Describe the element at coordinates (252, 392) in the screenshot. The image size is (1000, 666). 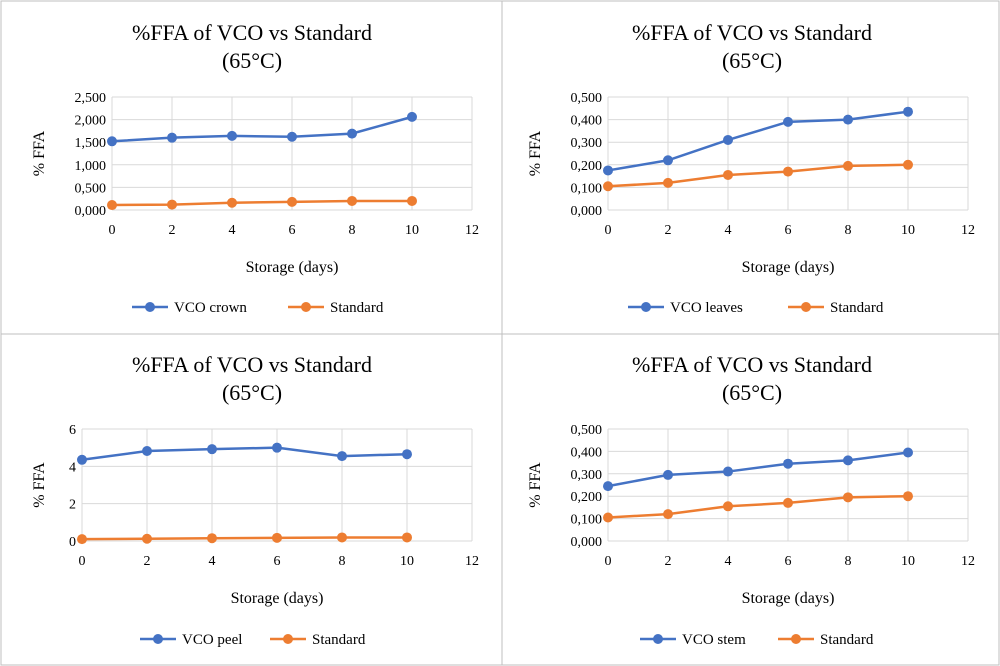
I see `chart-subtitle: (65°C)` at that location.